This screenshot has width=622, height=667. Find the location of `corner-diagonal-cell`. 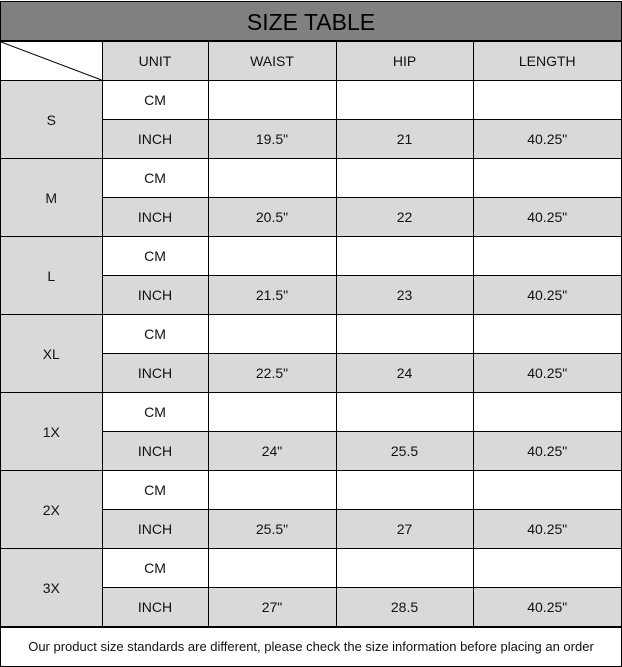

corner-diagonal-cell is located at coordinates (52, 61).